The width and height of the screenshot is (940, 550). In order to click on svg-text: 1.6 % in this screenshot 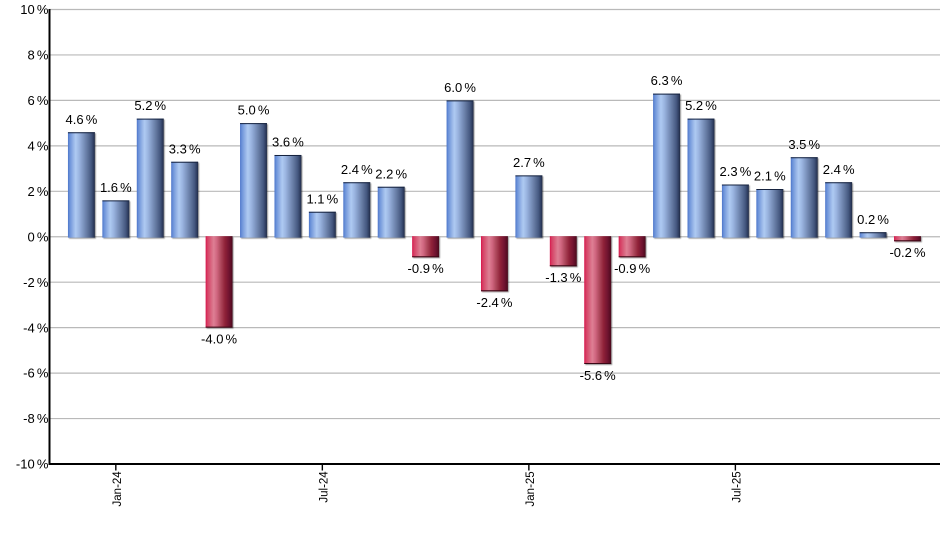, I will do `click(116, 187)`.